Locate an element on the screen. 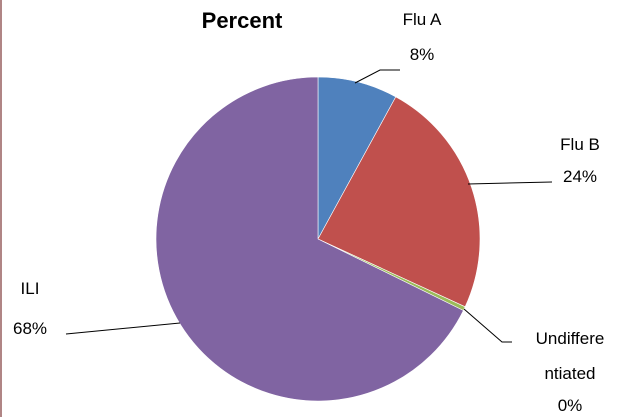  chart-title: Percent is located at coordinates (242, 20).